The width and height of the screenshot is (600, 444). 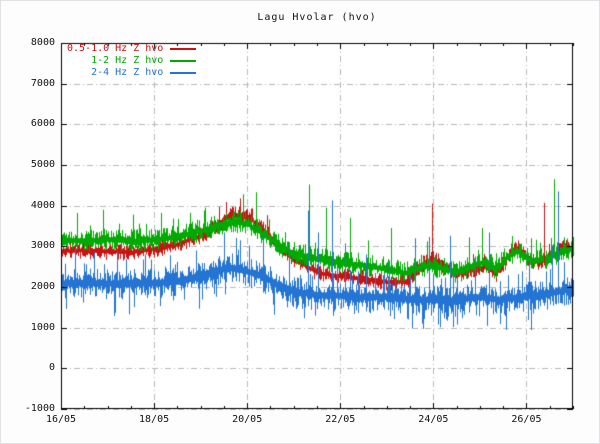 I want to click on y-tick-label: 8000, so click(x=42, y=42).